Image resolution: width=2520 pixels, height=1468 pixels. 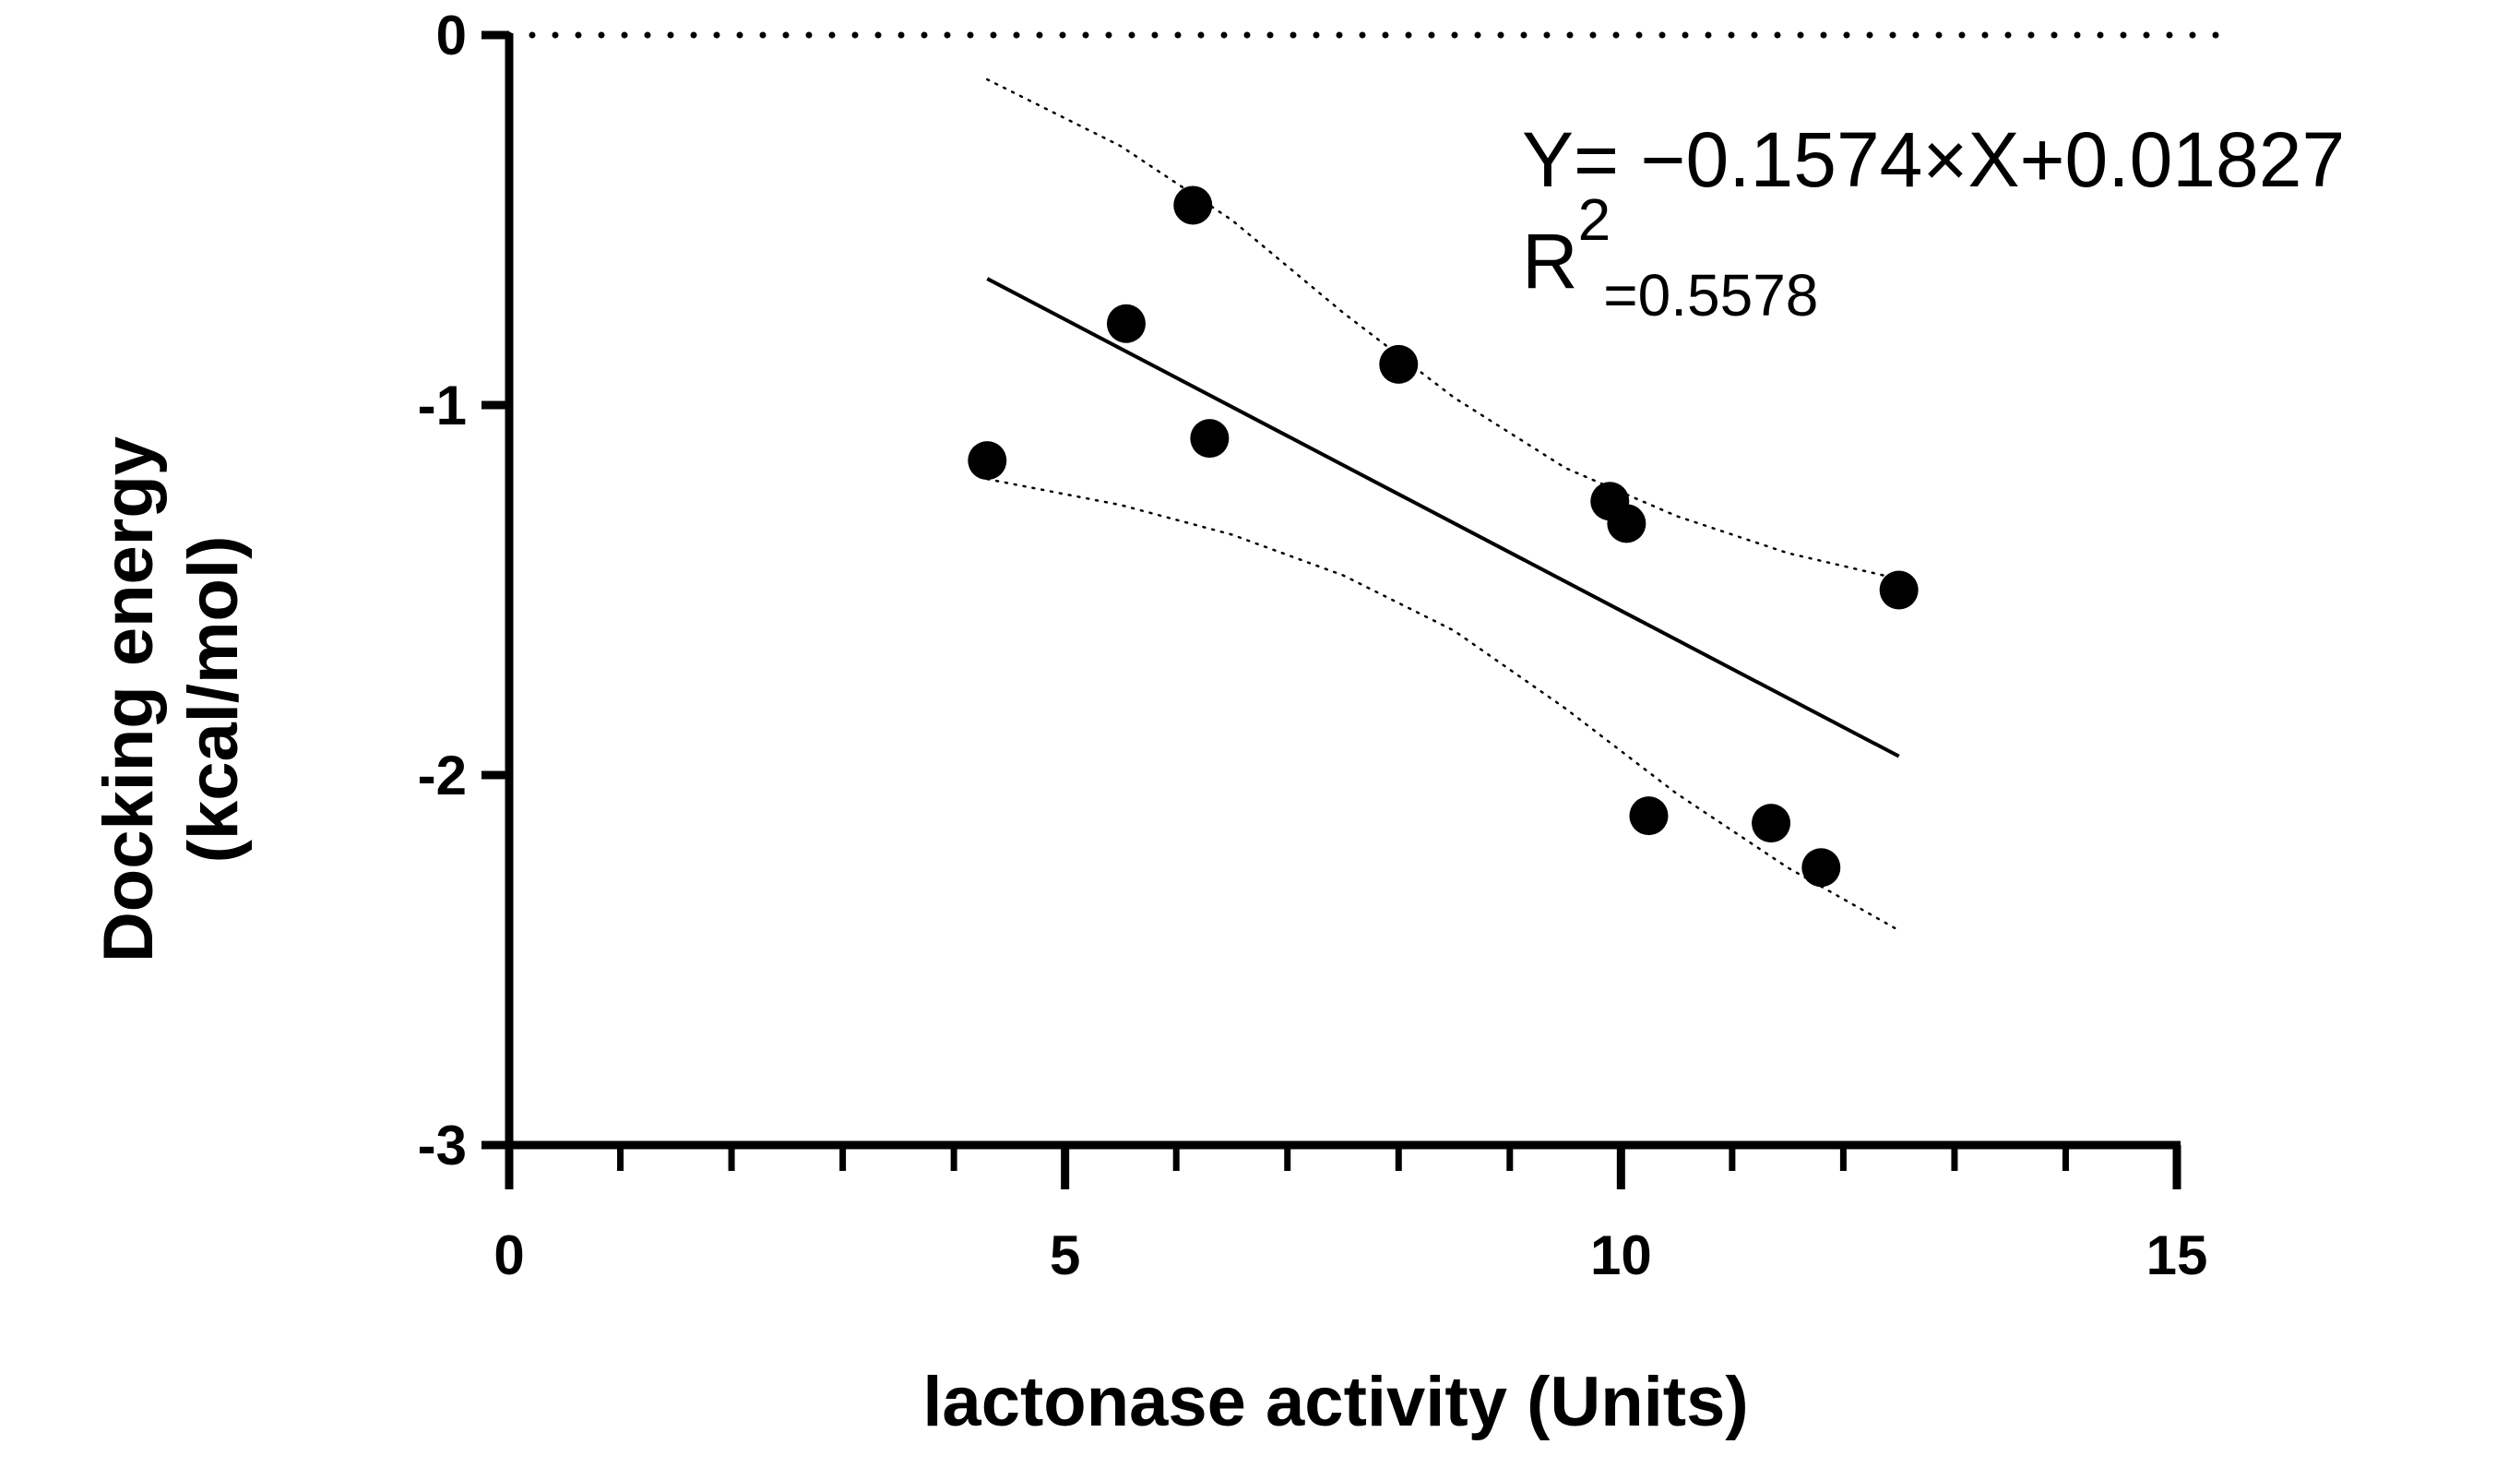 What do you see at coordinates (1670, 257) in the screenshot?
I see `r-squared-label: R2 =0.5578` at bounding box center [1670, 257].